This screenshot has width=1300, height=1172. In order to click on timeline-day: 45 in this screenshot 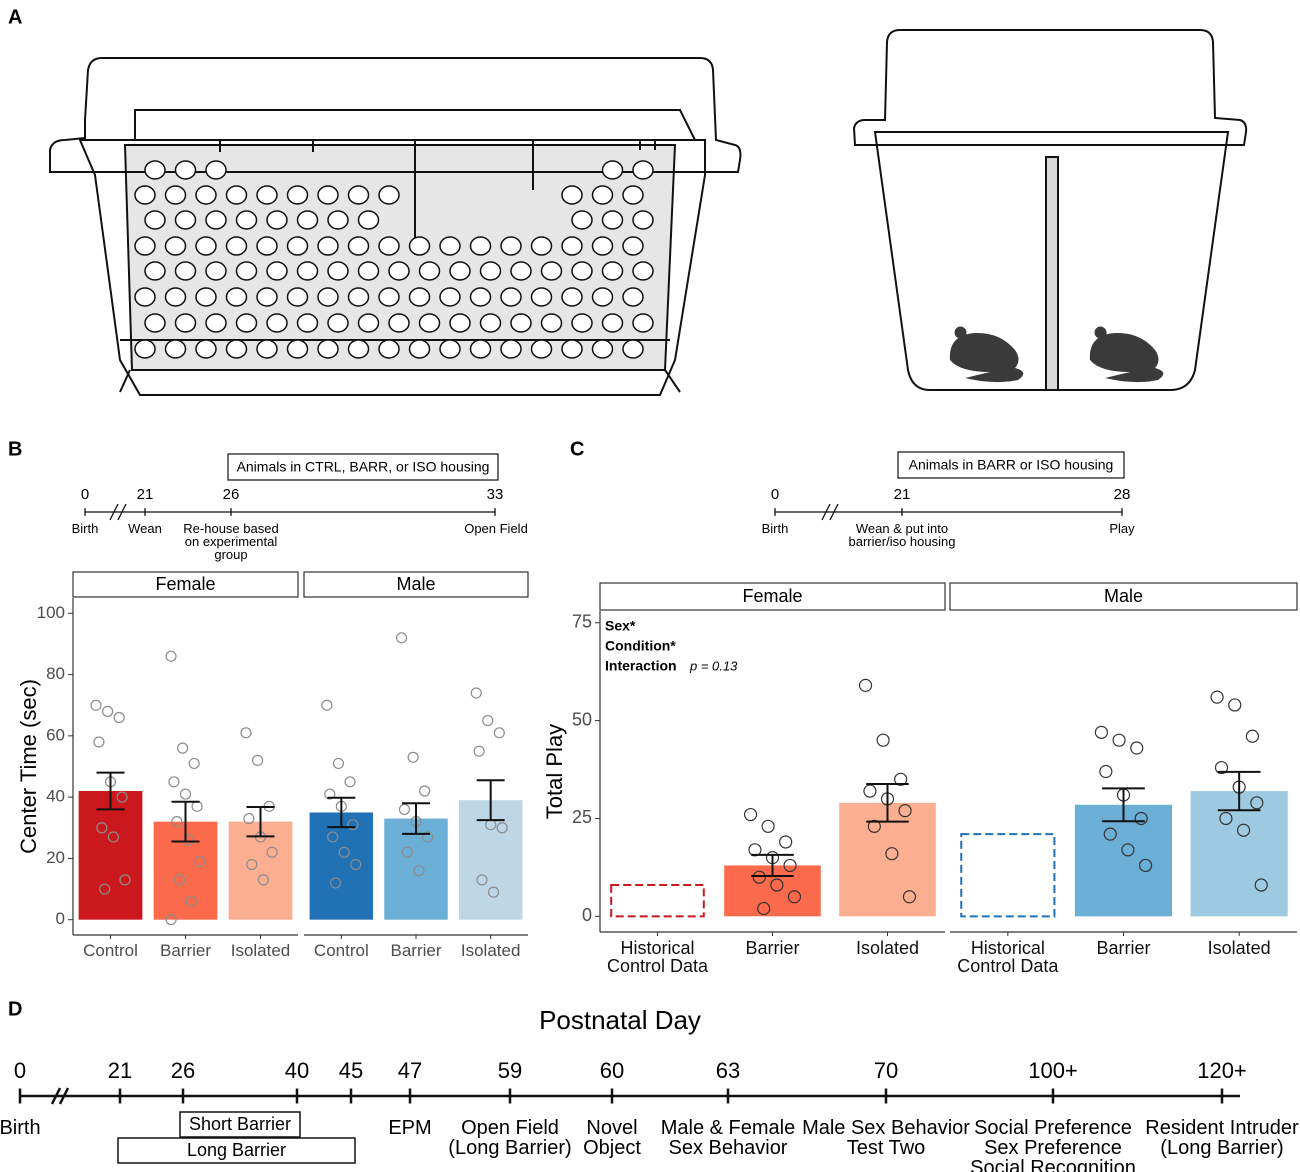, I will do `click(351, 1070)`.